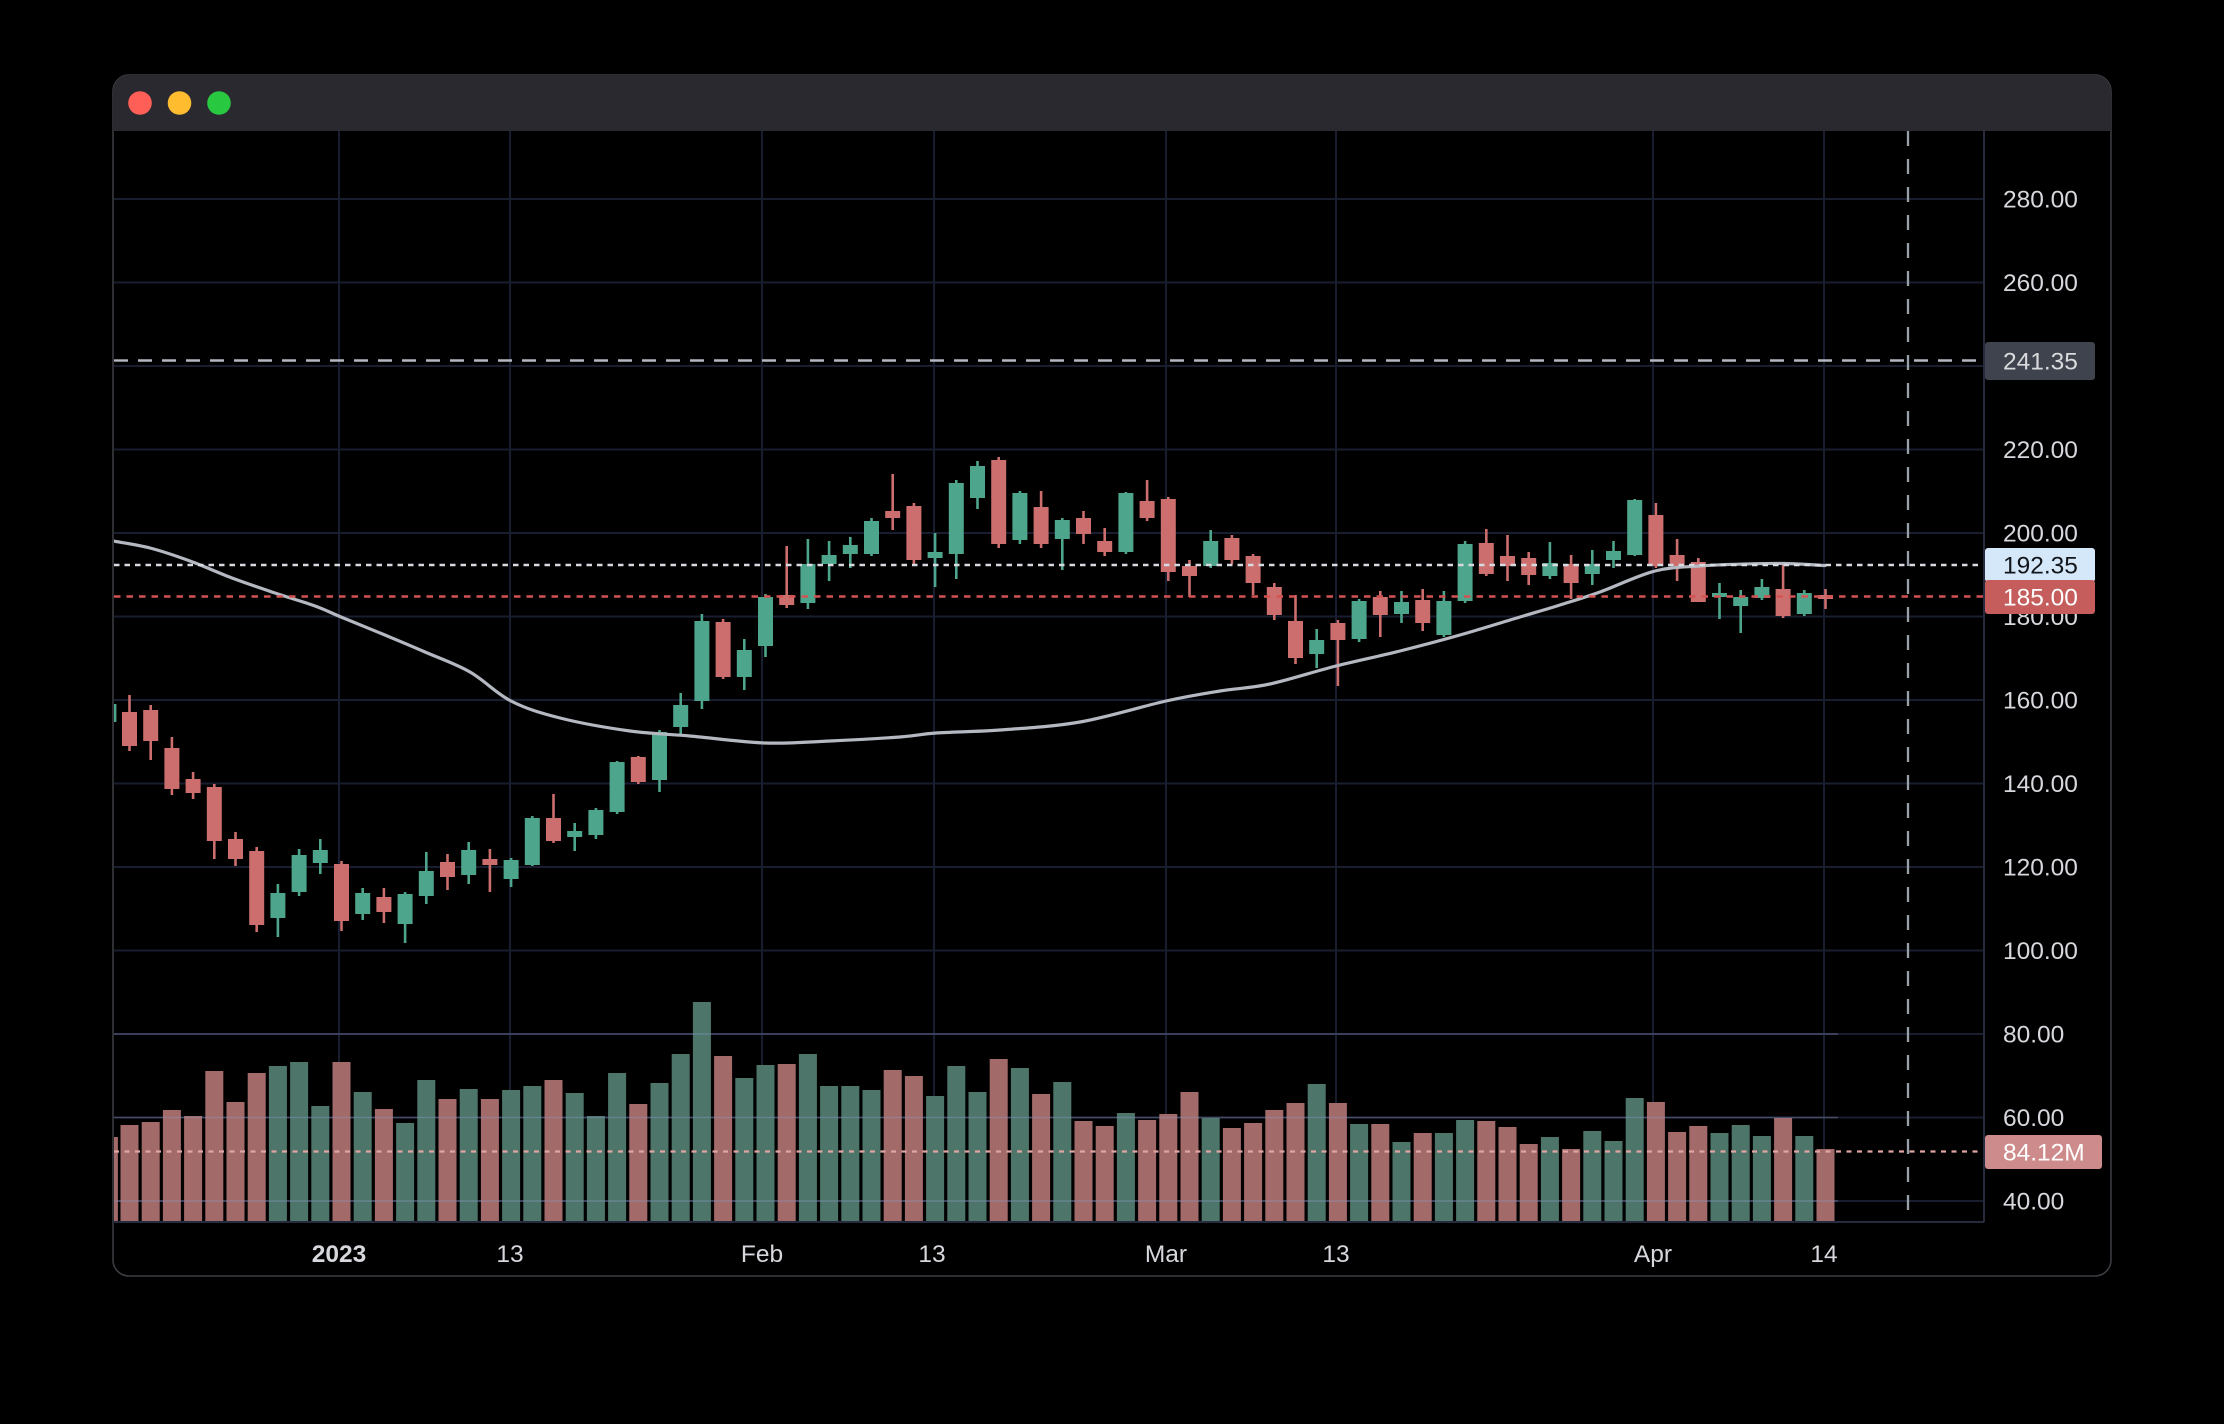 Image resolution: width=2224 pixels, height=1424 pixels. I want to click on svg-text: 220.00, so click(2040, 450).